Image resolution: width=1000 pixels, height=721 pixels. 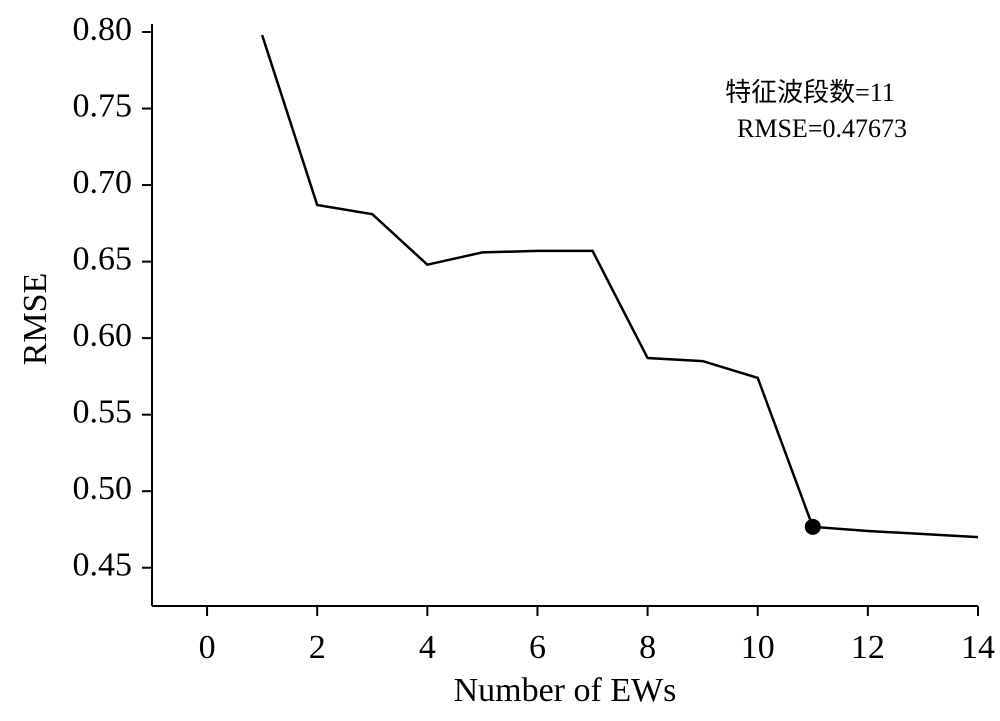 I want to click on x-tick-label: 8, so click(x=647, y=647).